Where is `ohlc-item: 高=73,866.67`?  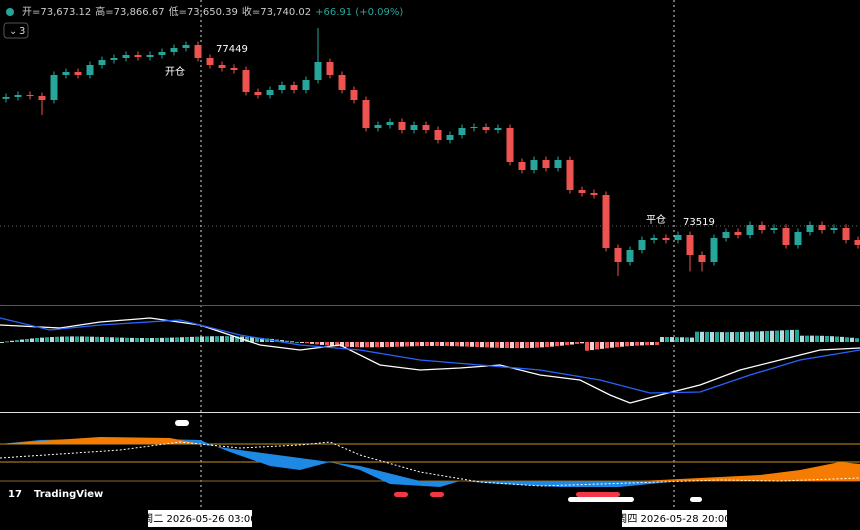 ohlc-item: 高=73,866.67 is located at coordinates (129, 11).